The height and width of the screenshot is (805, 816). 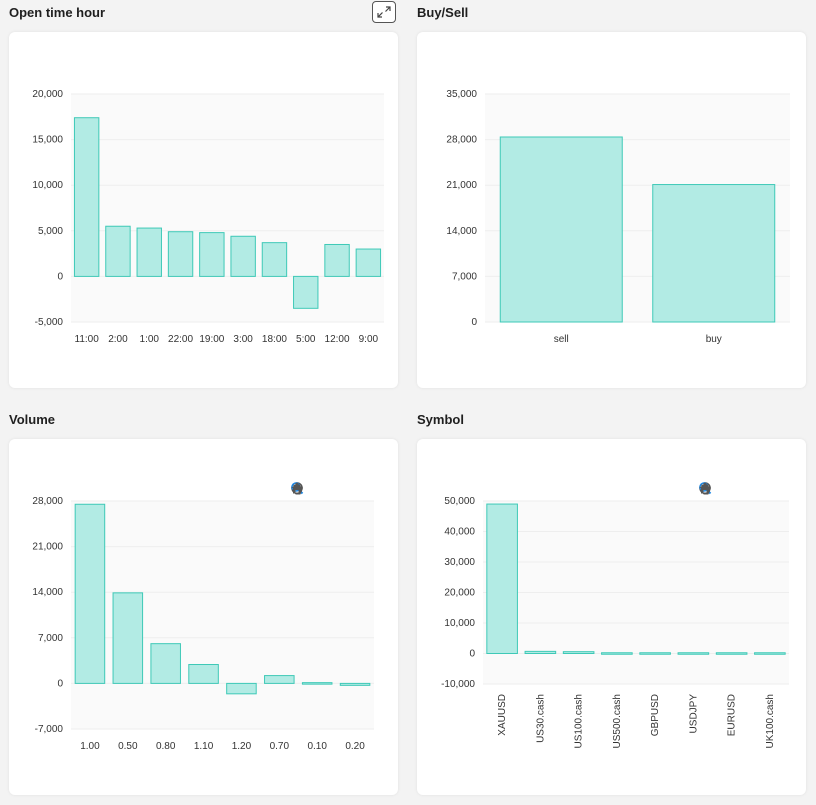 I want to click on x-tick-label: USDJPY, so click(x=693, y=714).